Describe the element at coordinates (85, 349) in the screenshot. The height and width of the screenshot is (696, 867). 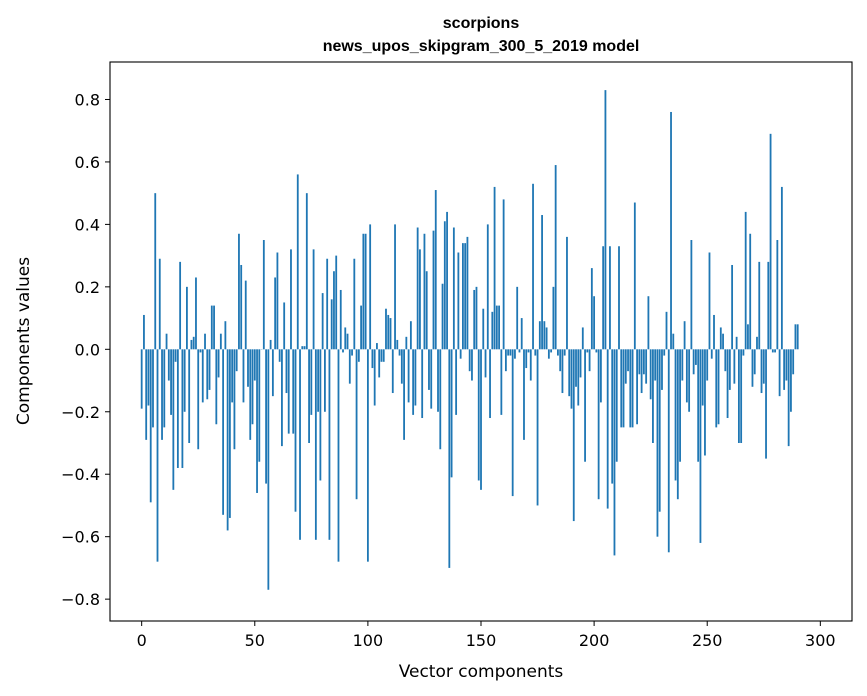
I see `y-axis-ticks: −0.8 −0.6 −0.4 −0.2 0.0 0.2 0.4 0.6 0.8` at that location.